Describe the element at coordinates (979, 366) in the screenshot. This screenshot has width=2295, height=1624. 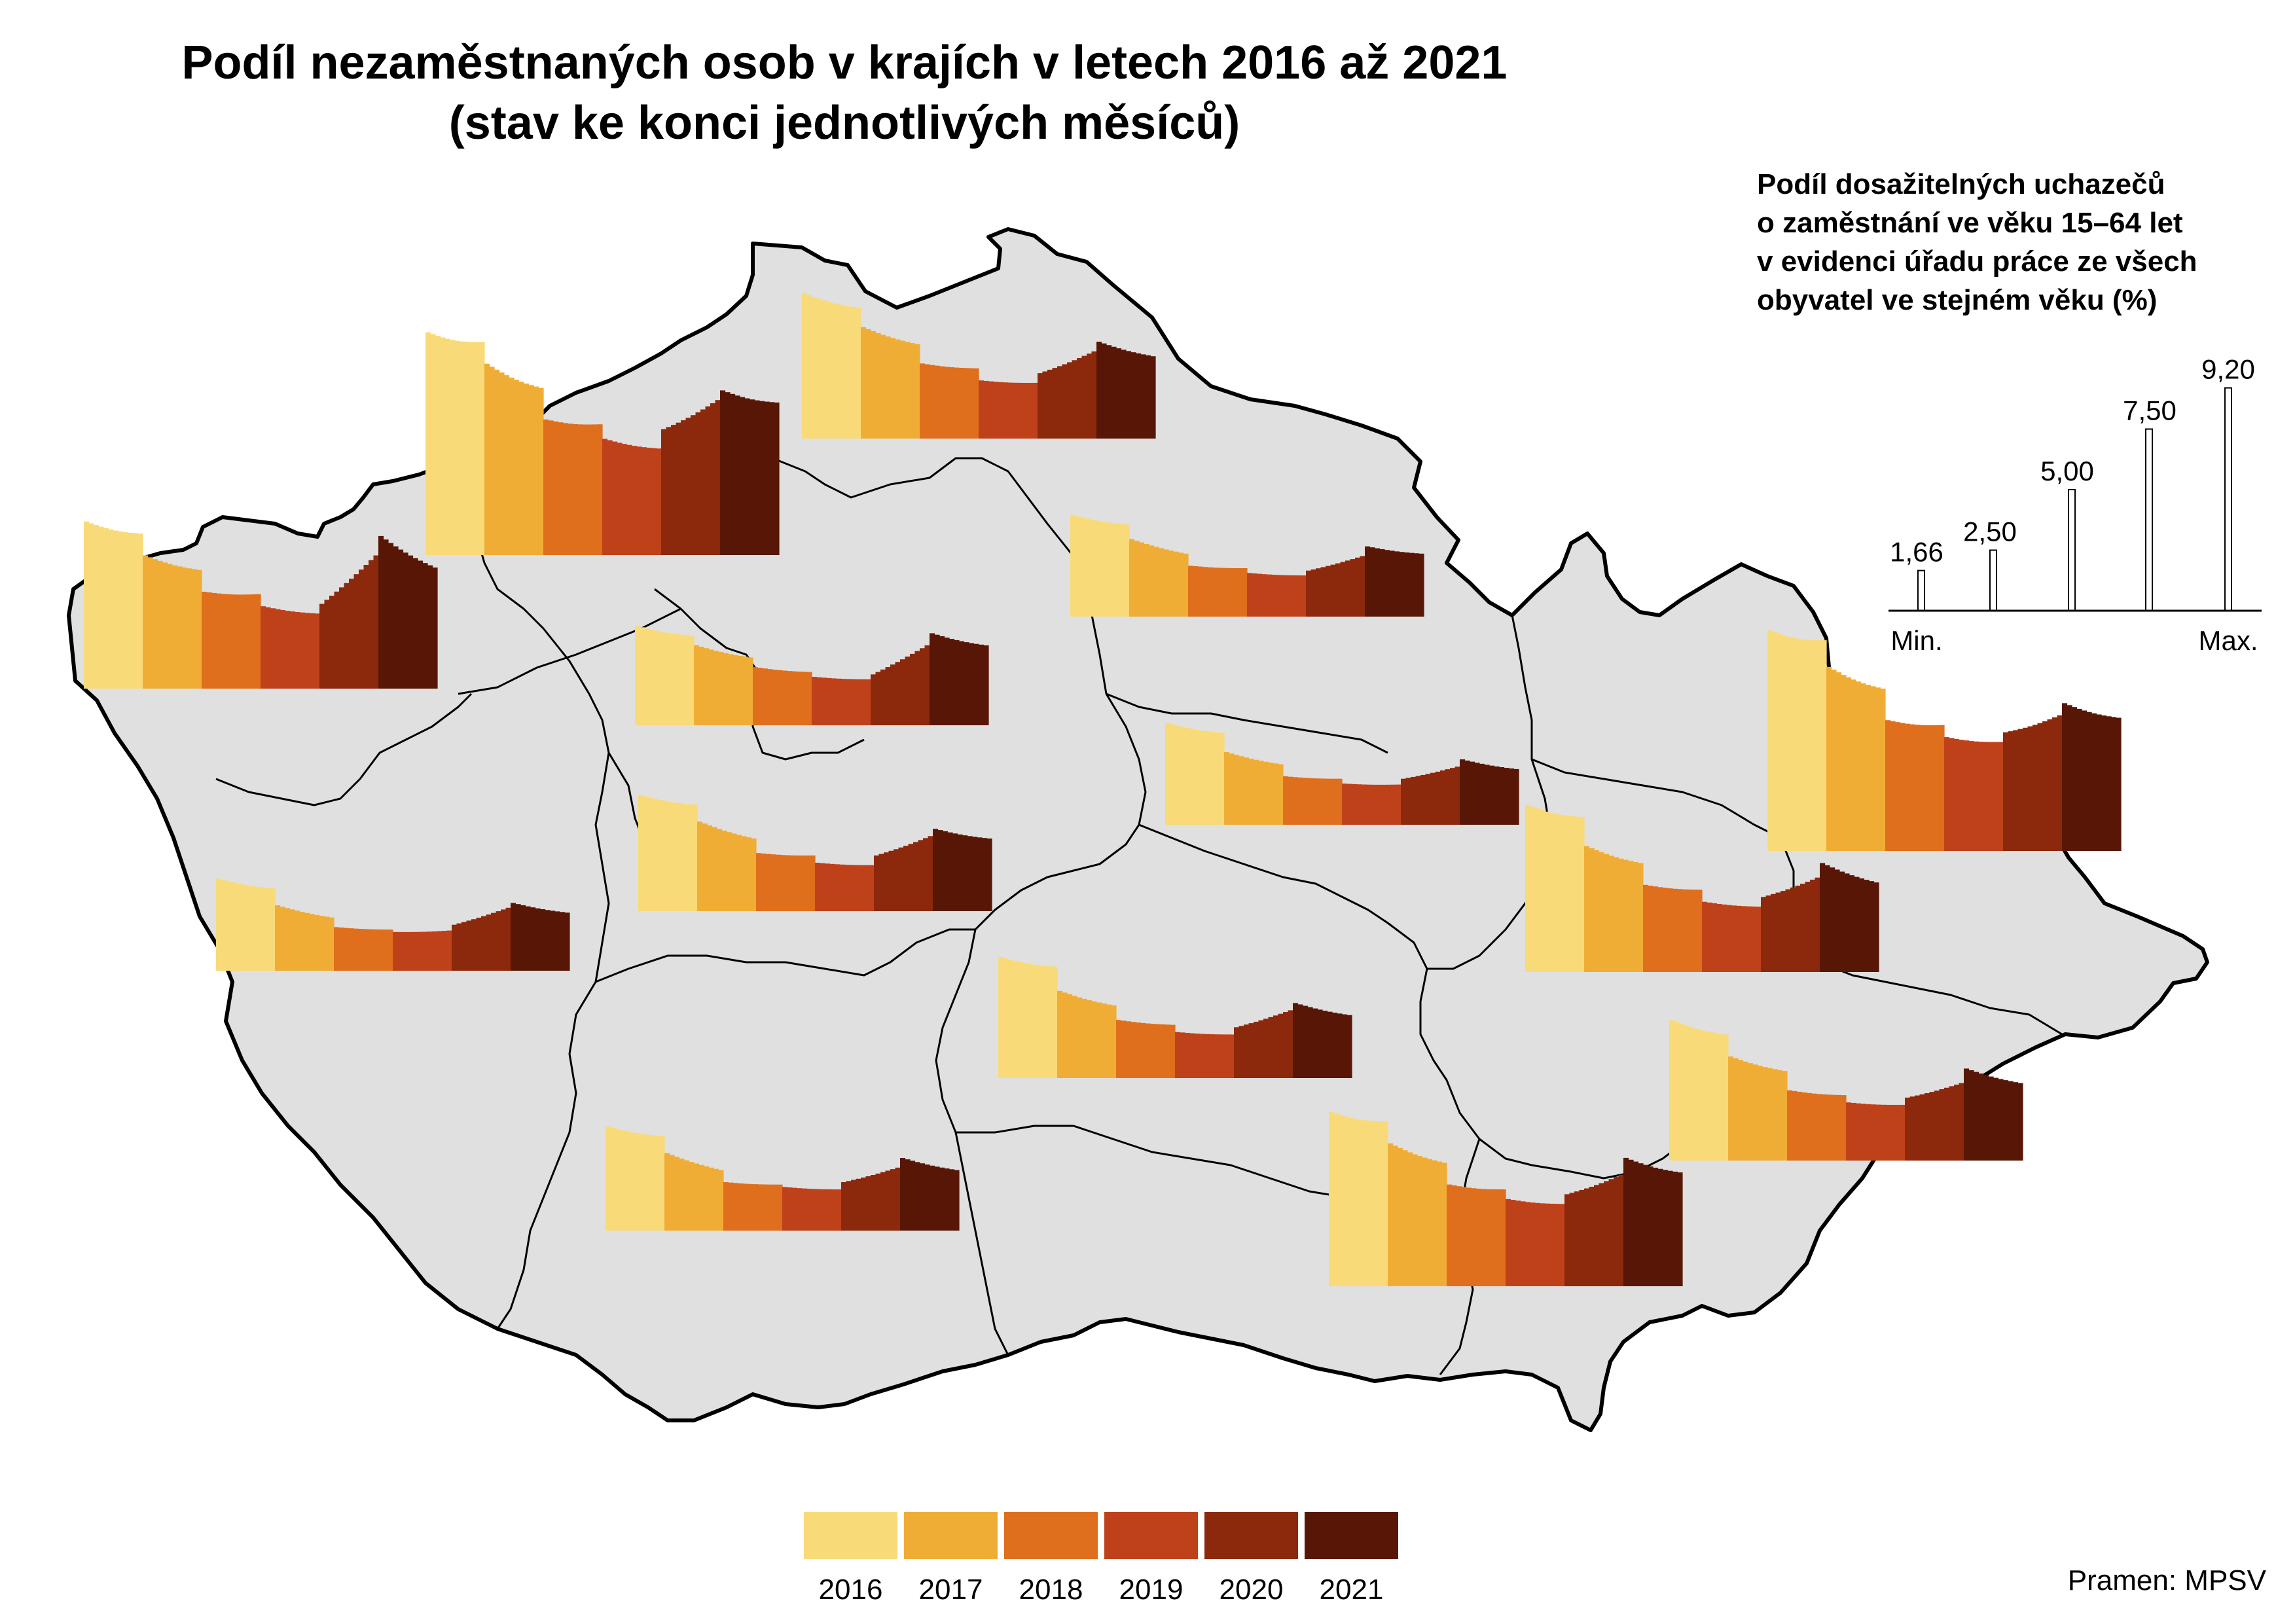
I see `minichart-liberecky` at that location.